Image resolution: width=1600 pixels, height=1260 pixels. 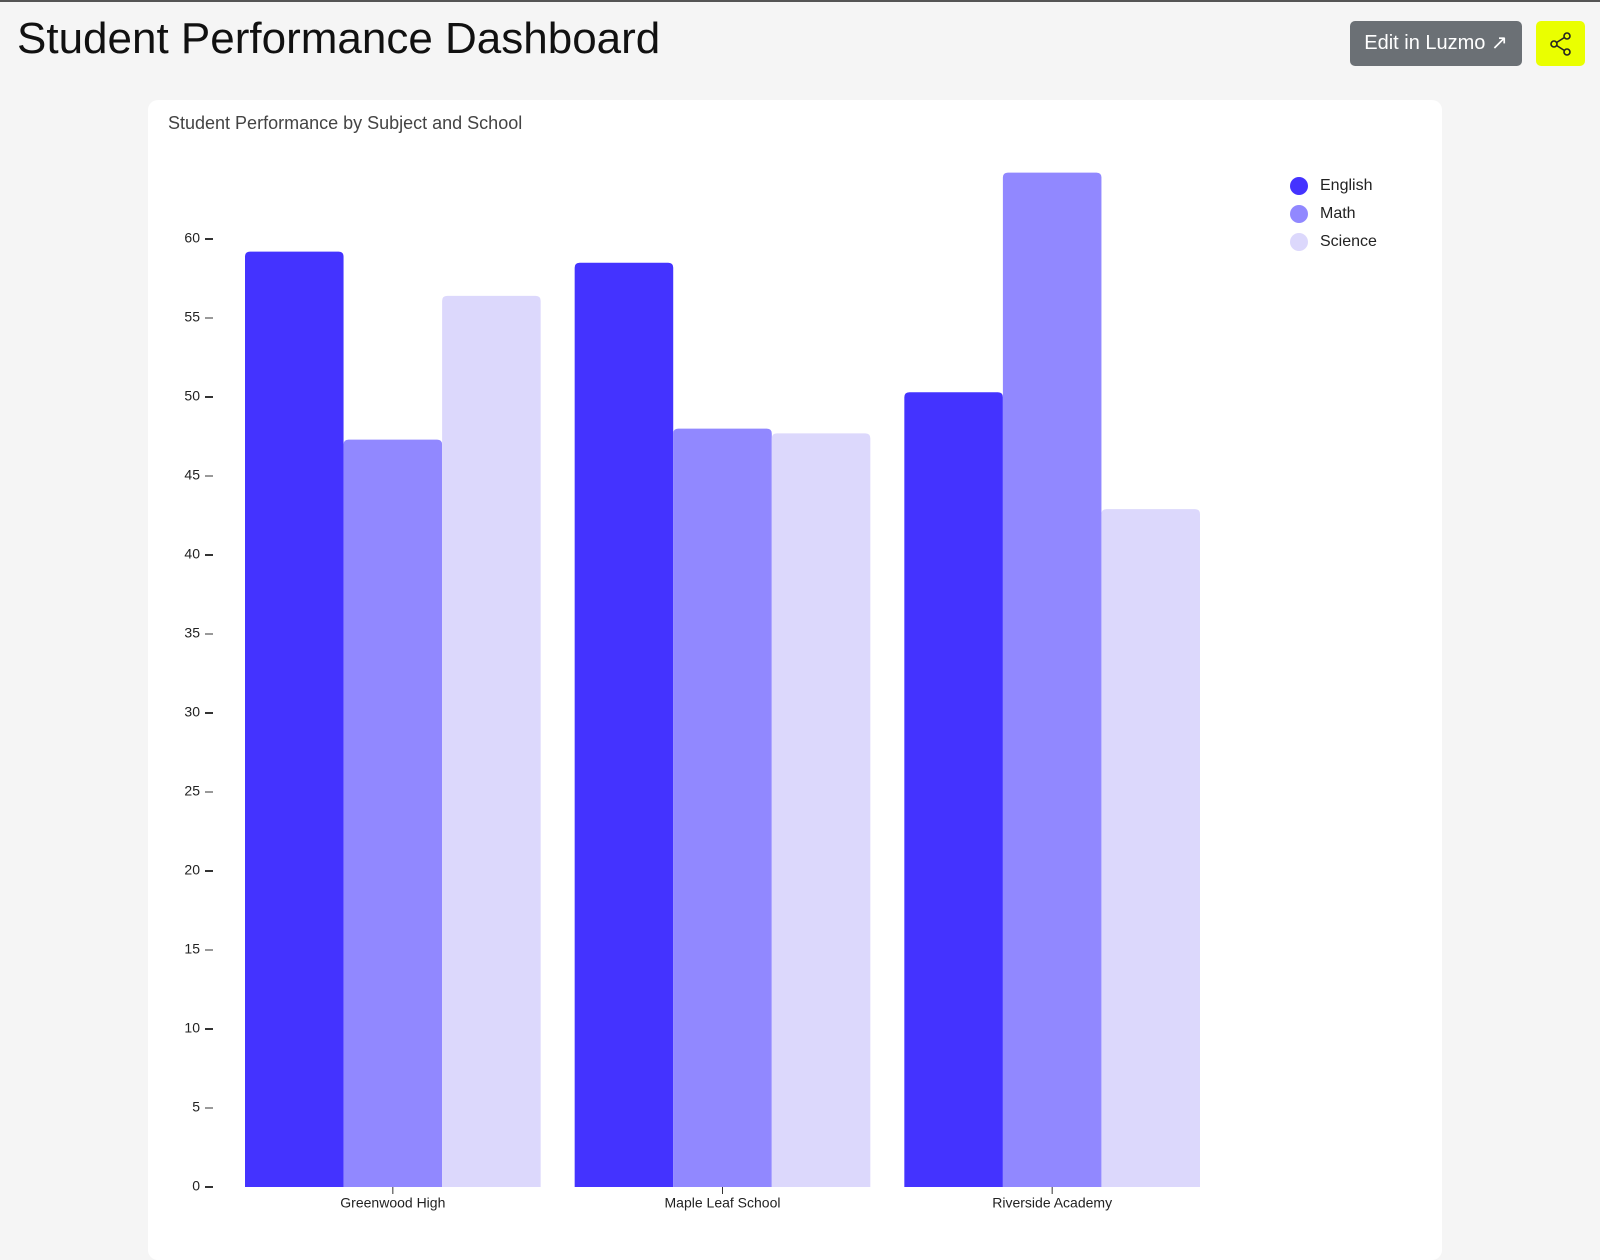 What do you see at coordinates (192, 949) in the screenshot?
I see `y-tick-label: 15` at bounding box center [192, 949].